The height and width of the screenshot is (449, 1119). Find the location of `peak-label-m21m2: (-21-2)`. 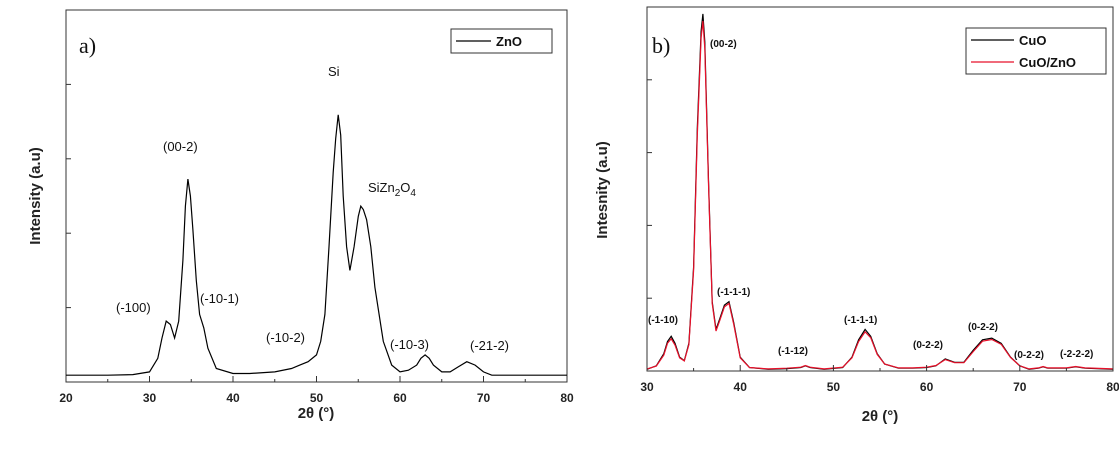

peak-label-m21m2: (-21-2) is located at coordinates (489, 345).